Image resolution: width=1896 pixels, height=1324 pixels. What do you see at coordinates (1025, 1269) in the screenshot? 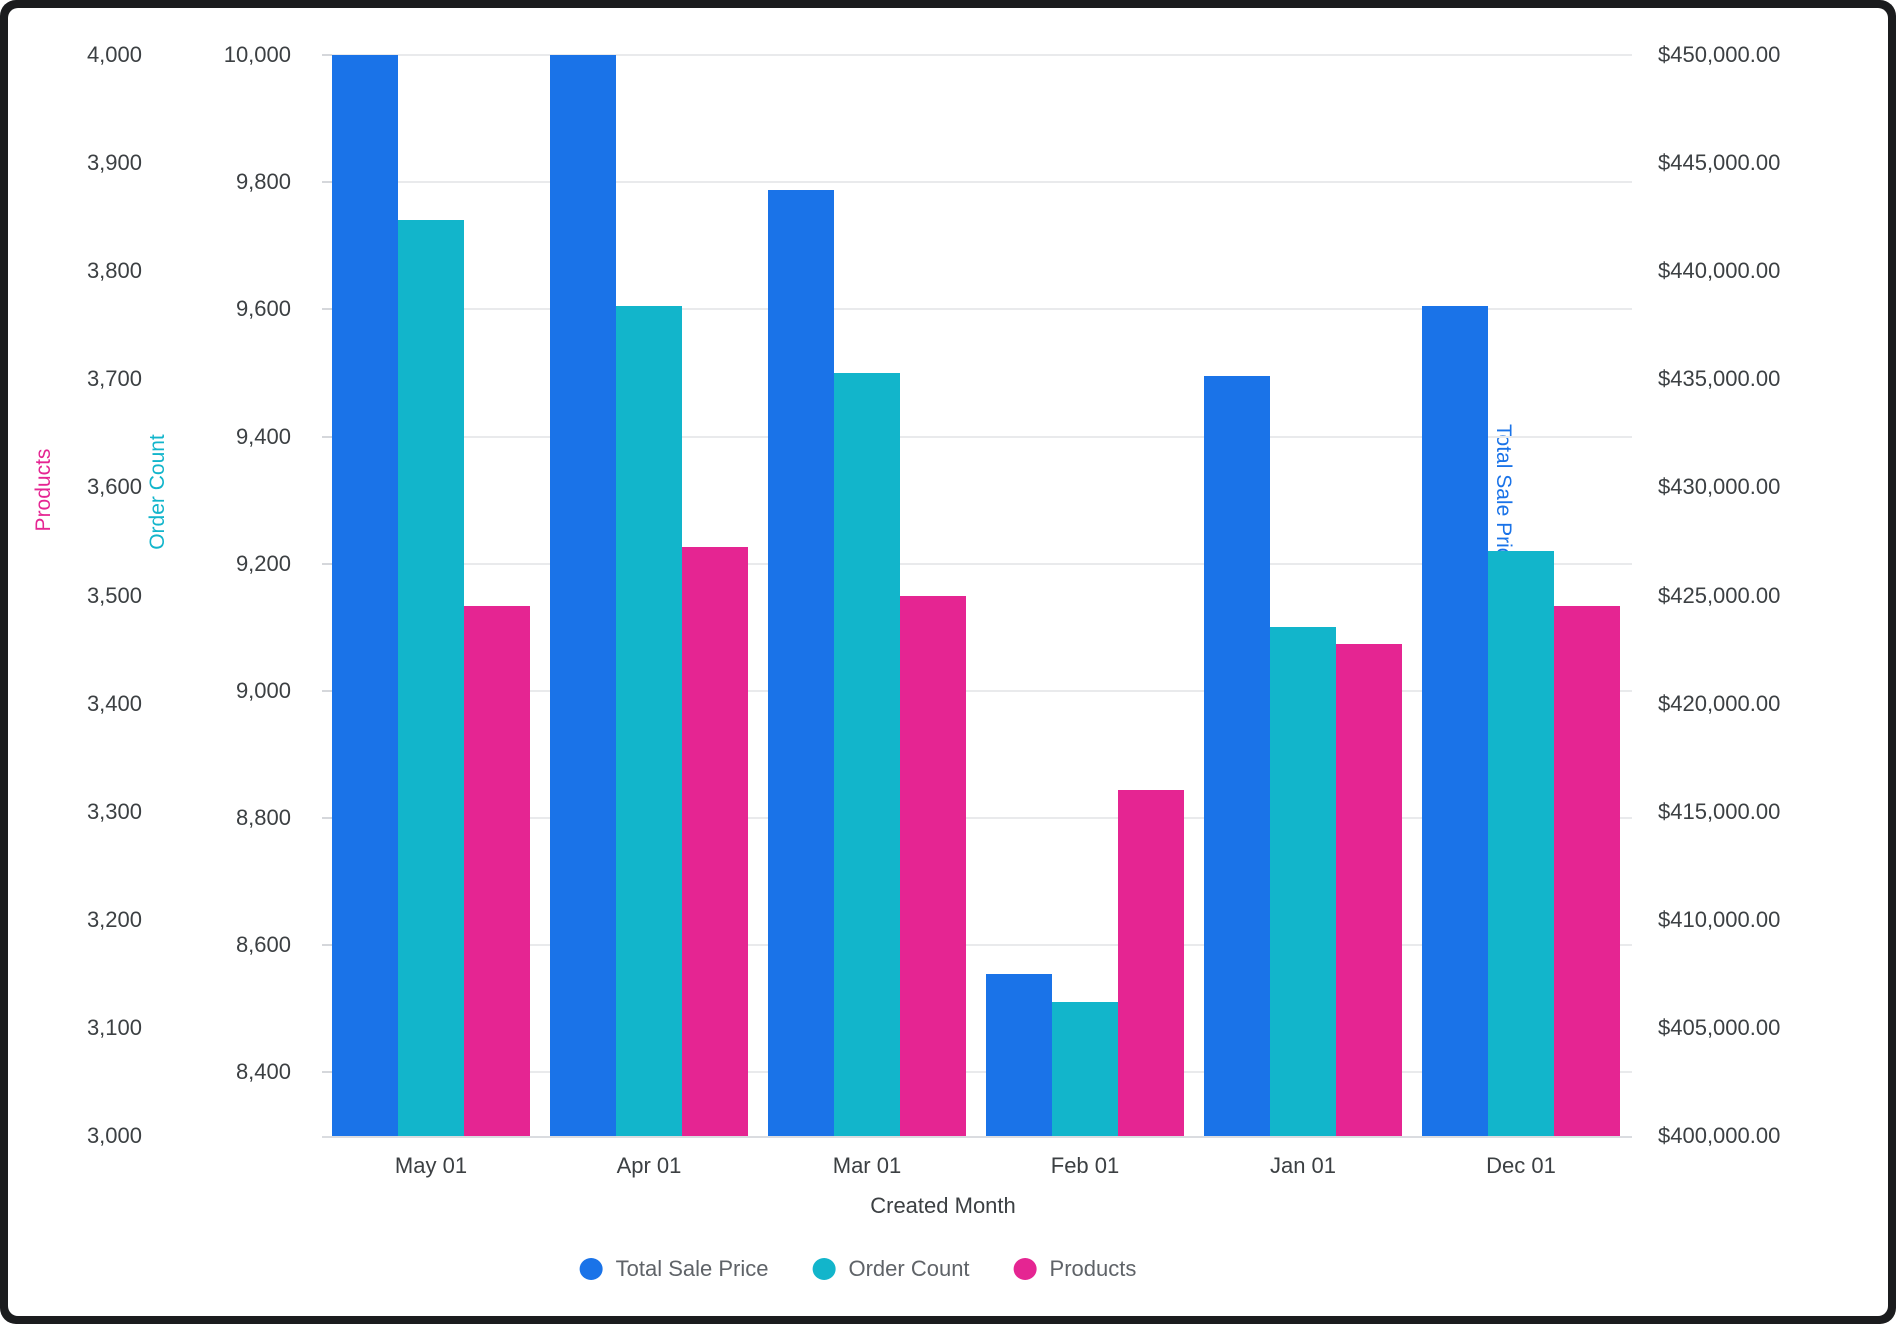
I see `products-legend-swatch-icon` at bounding box center [1025, 1269].